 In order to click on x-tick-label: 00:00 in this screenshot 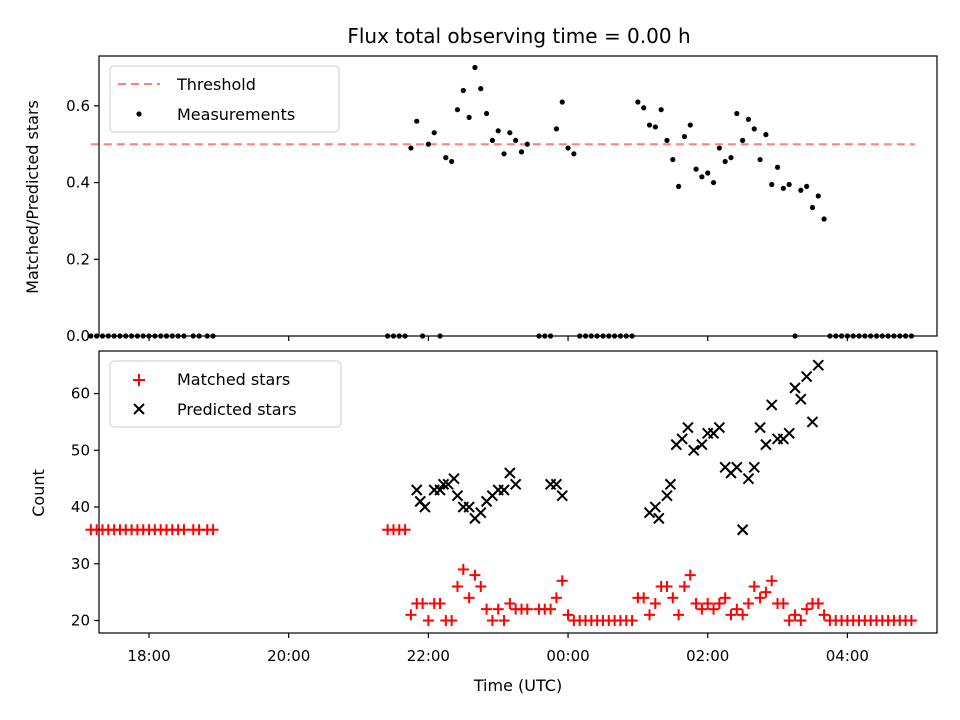, I will do `click(567, 656)`.